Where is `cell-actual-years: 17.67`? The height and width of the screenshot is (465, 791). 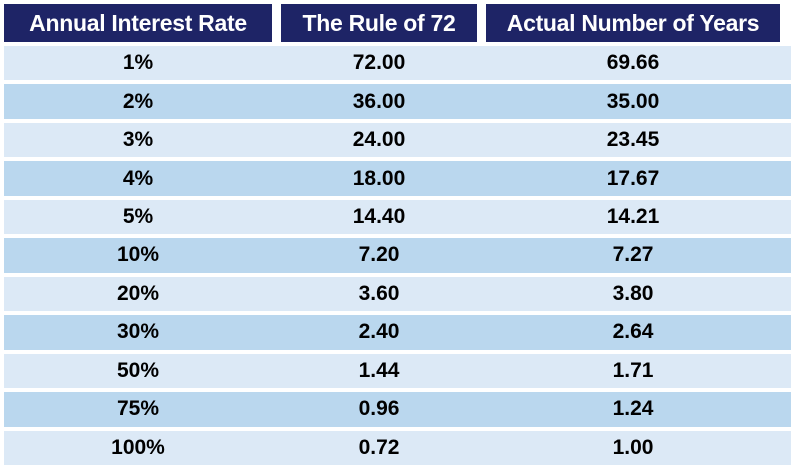 cell-actual-years: 17.67 is located at coordinates (633, 178).